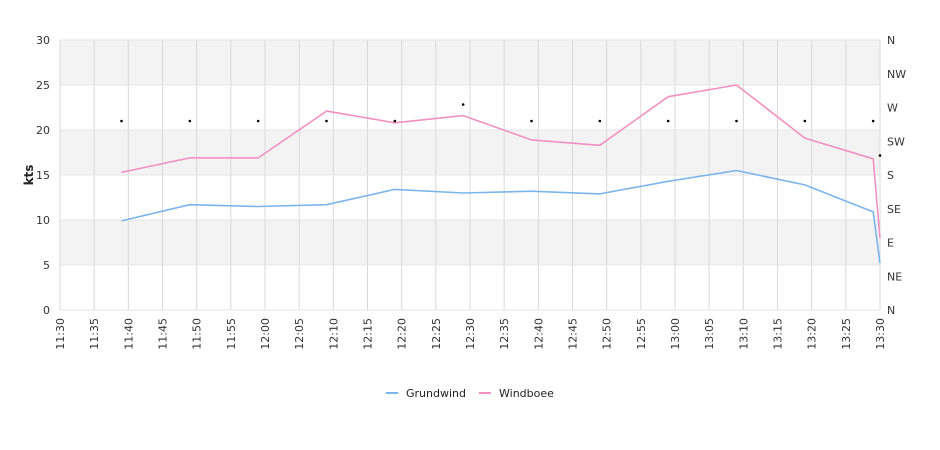 This screenshot has height=450, width=940. What do you see at coordinates (573, 334) in the screenshot?
I see `x-tick-label: 12:45` at bounding box center [573, 334].